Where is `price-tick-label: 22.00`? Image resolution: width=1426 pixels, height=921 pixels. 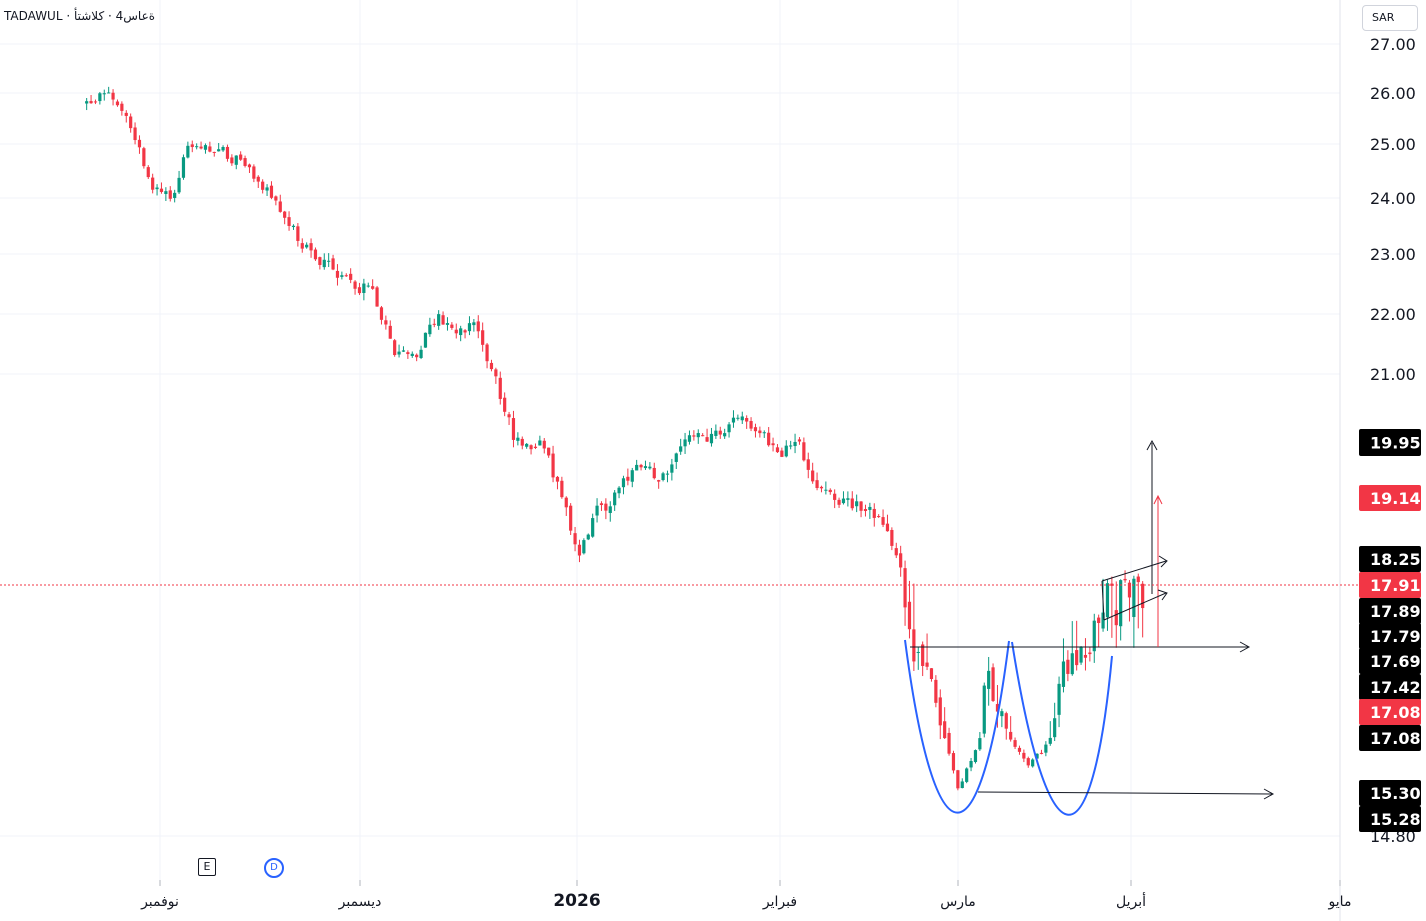
price-tick-label: 22.00 is located at coordinates (1393, 314).